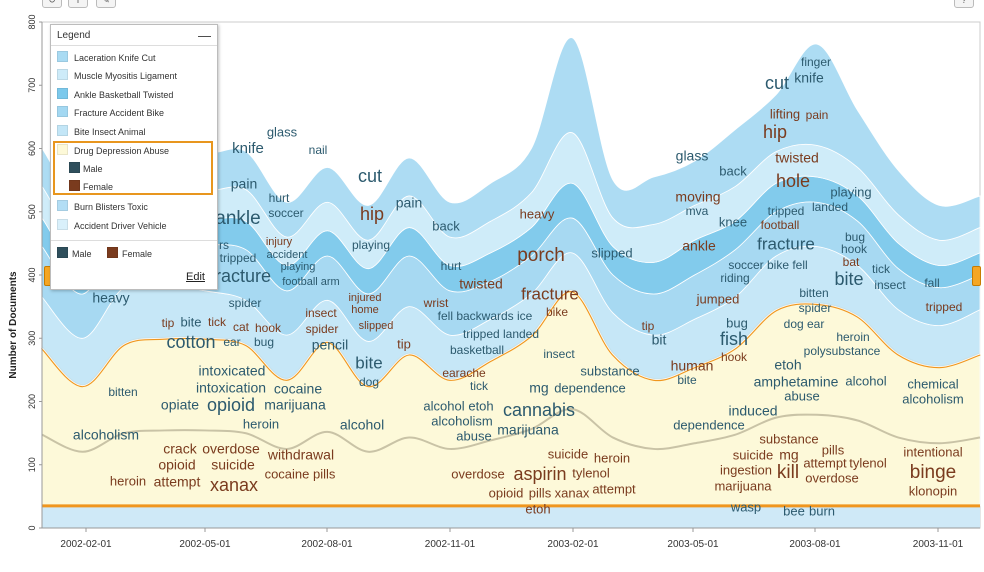 This screenshot has width=984, height=572. I want to click on topic-word: ingestion, so click(746, 469).